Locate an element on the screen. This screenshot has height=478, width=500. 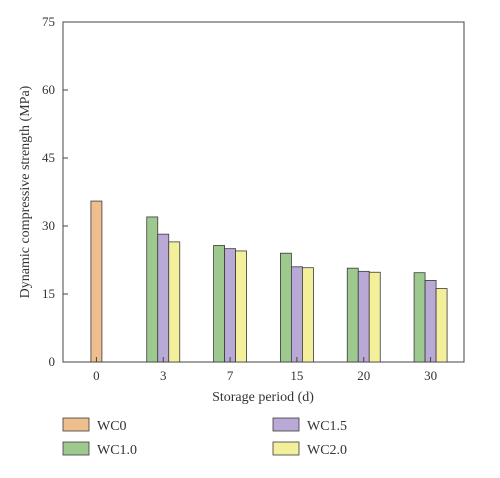
legend: WC0 WC1.5 WC1.0 WC2.0 is located at coordinates (204, 437).